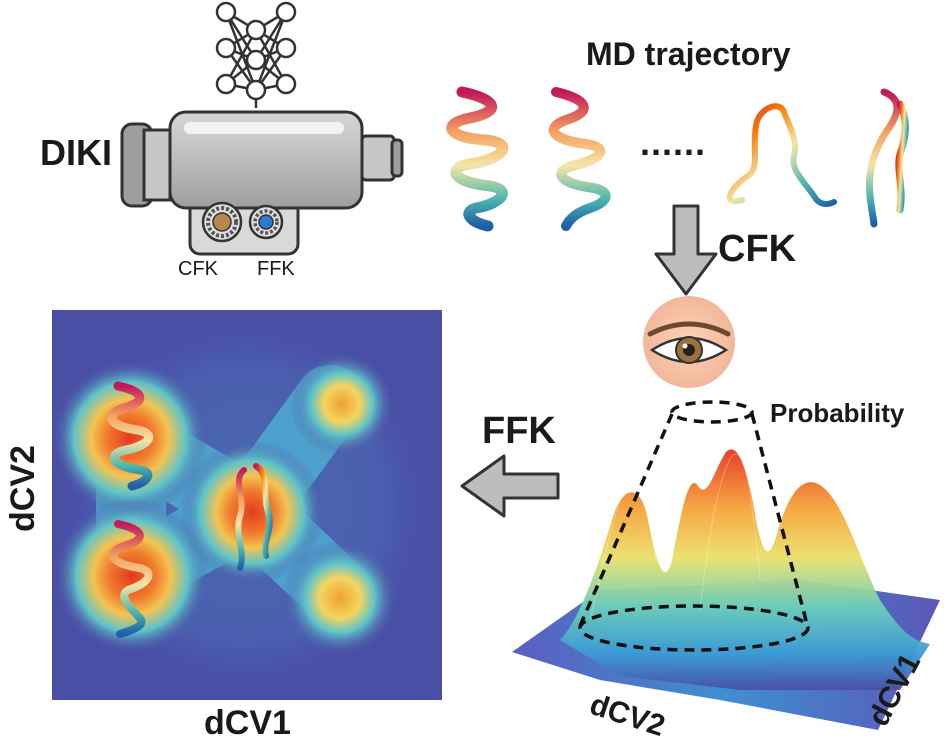 This screenshot has height=751, width=945. I want to click on cfk-view-cone, so click(694, 526).